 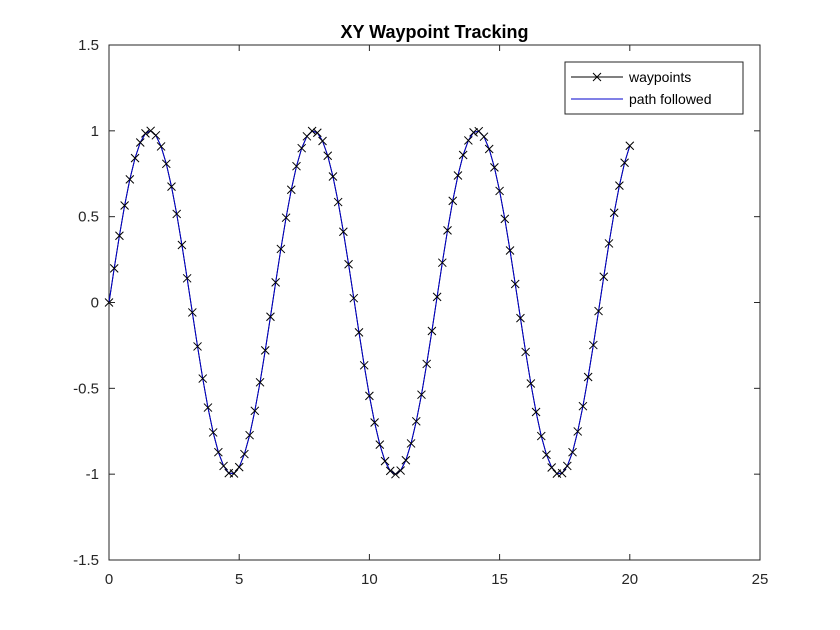 I want to click on legend: waypoints path followed, so click(x=654, y=88).